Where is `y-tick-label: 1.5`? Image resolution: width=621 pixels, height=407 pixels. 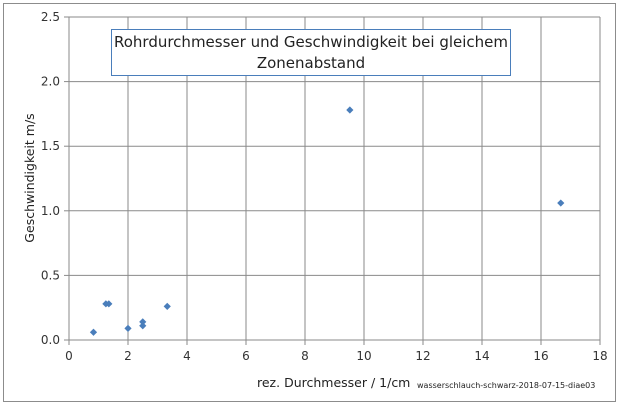 y-tick-label: 1.5 is located at coordinates (50, 146).